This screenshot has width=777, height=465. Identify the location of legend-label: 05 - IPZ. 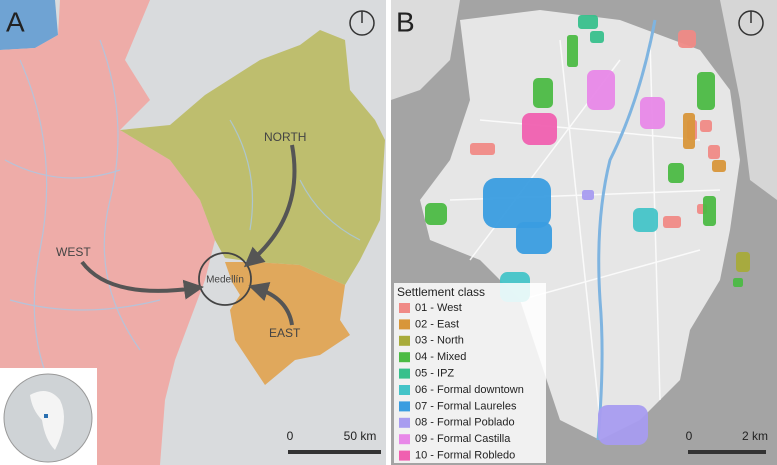
(434, 374).